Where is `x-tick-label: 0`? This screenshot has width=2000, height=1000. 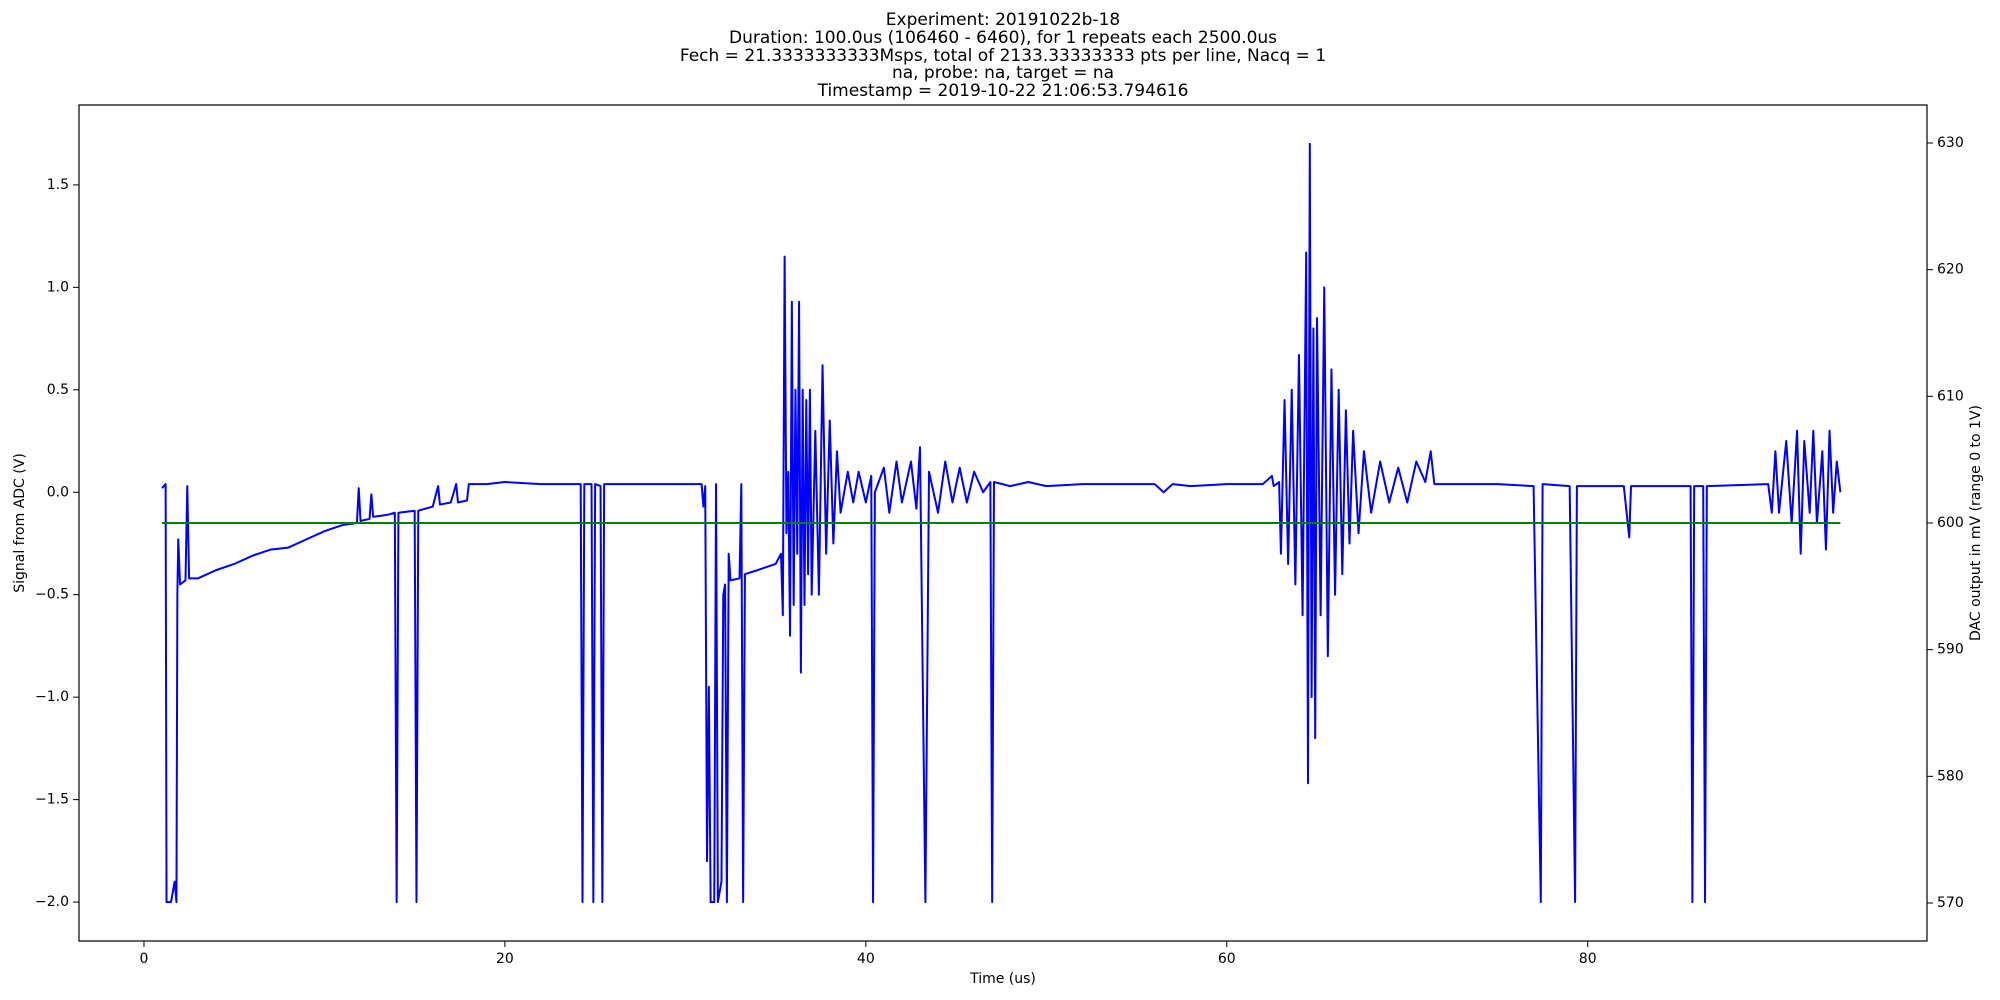
x-tick-label: 0 is located at coordinates (144, 959).